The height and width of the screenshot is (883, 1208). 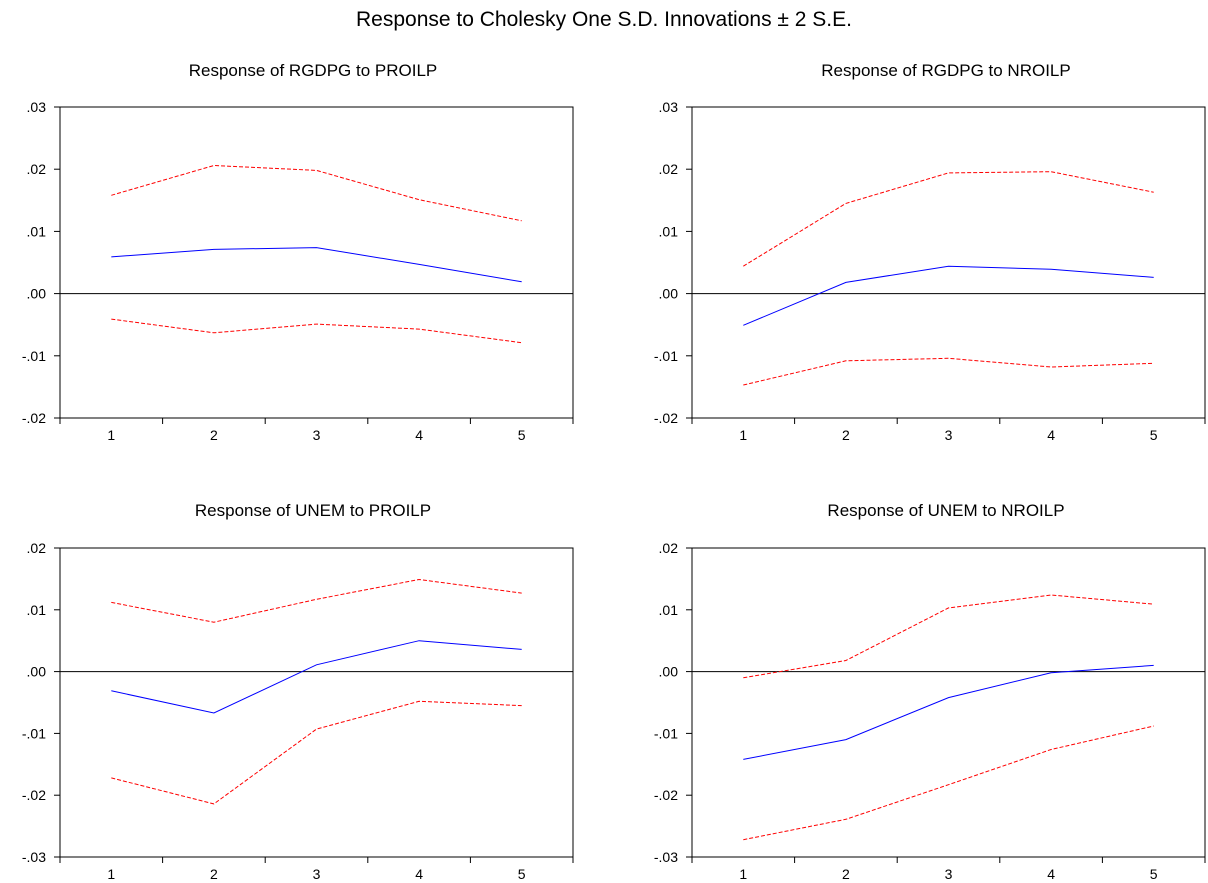 What do you see at coordinates (313, 510) in the screenshot?
I see `panel-title-unem-proilp: Response of UNEM to PROILP` at bounding box center [313, 510].